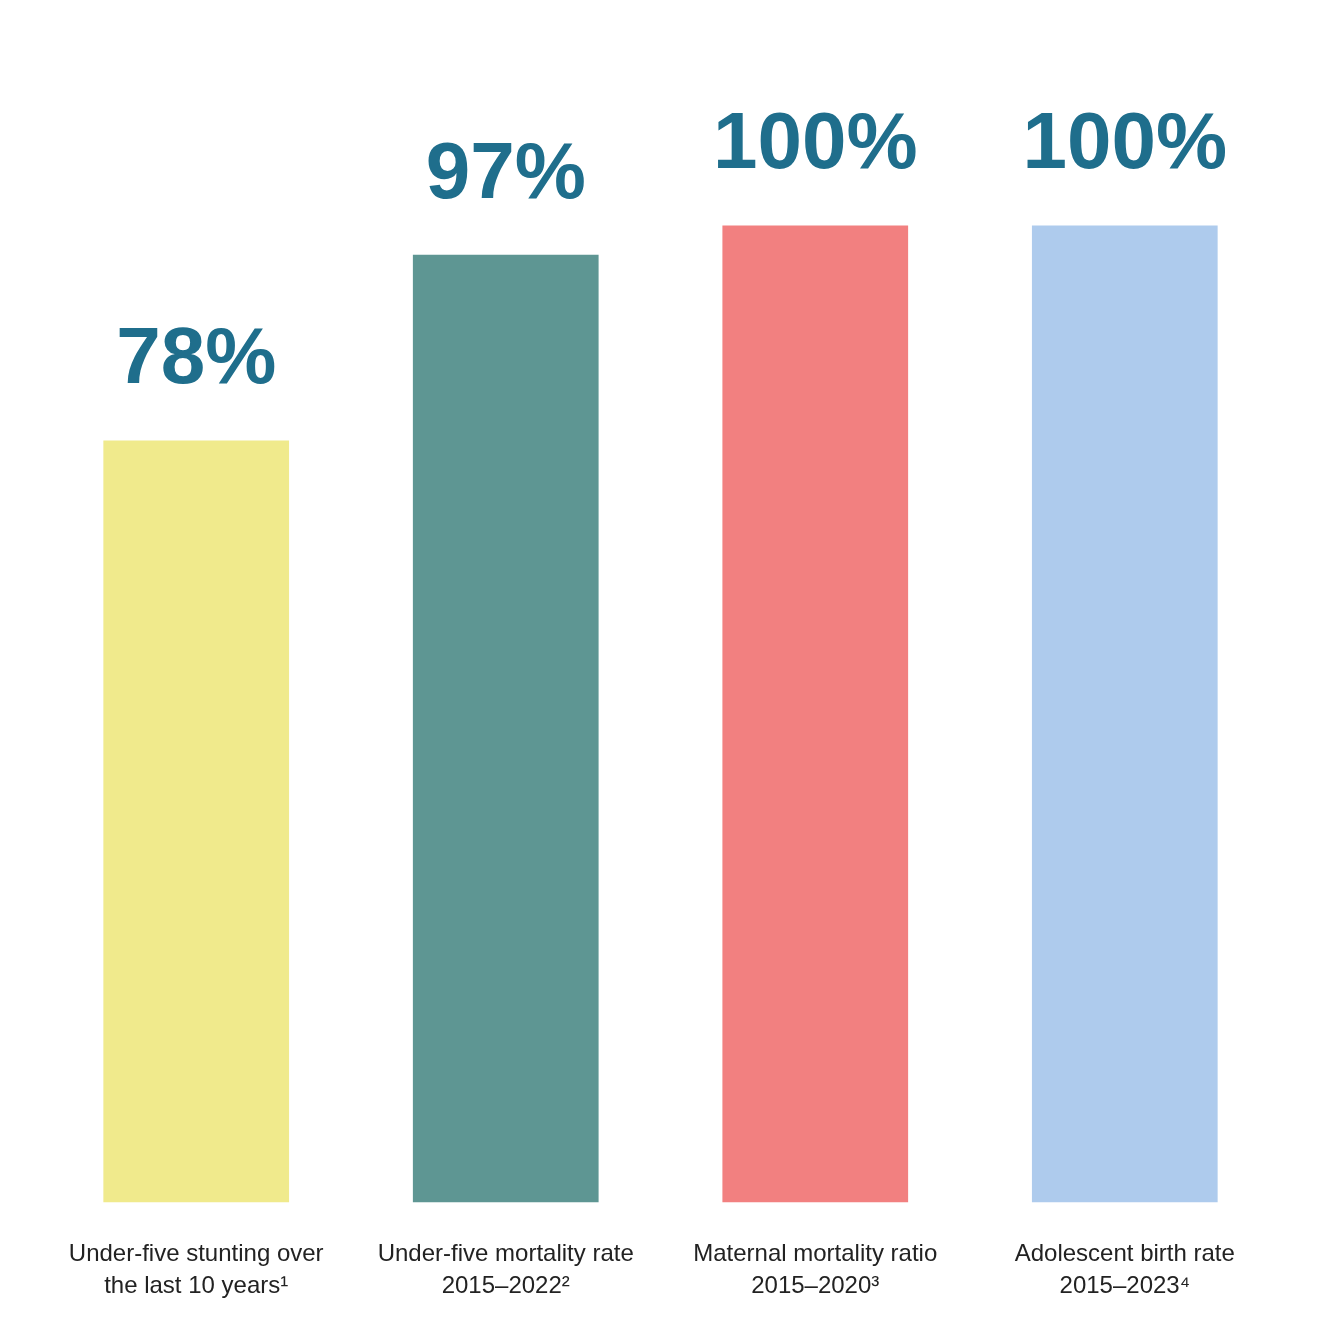  What do you see at coordinates (815, 1268) in the screenshot?
I see `x-tick-label: Maternal mortality ratio 2015–2020³` at bounding box center [815, 1268].